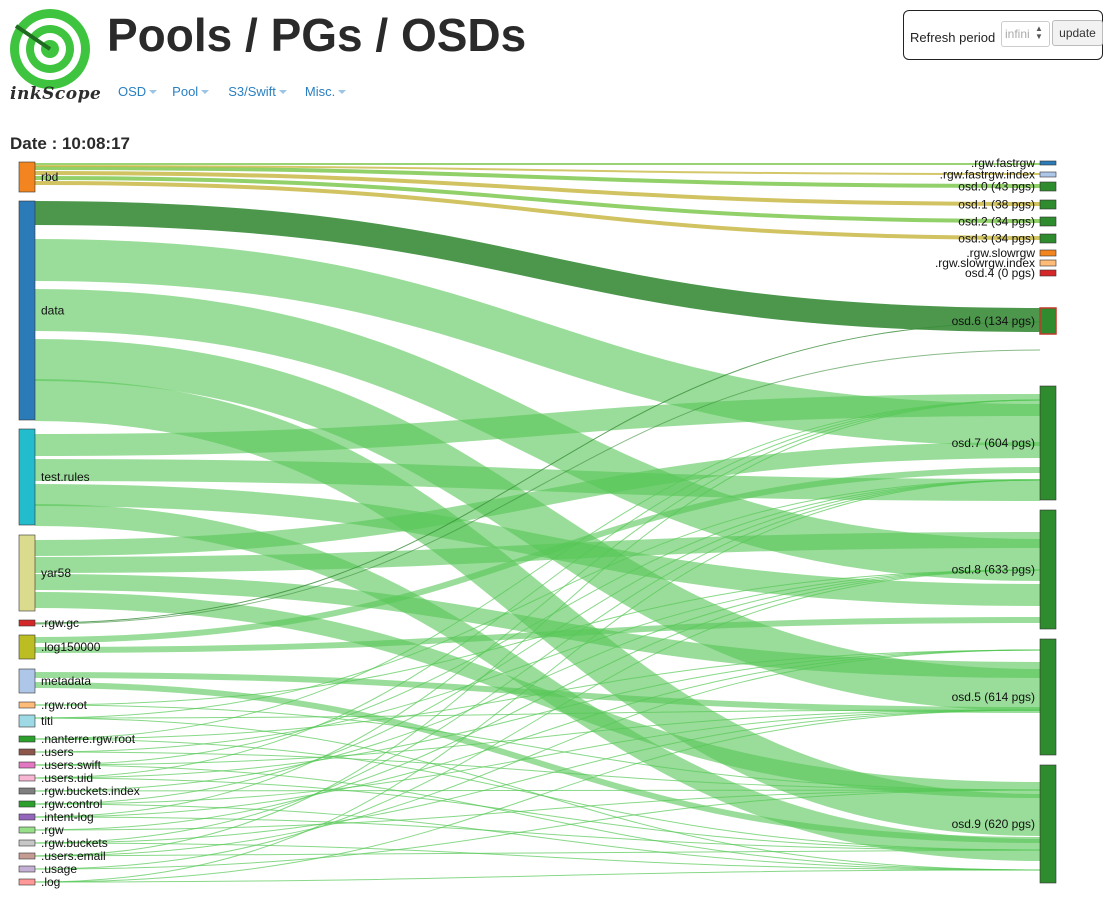 This screenshot has height=910, width=1116. I want to click on brand-name: inkScope, so click(56, 94).